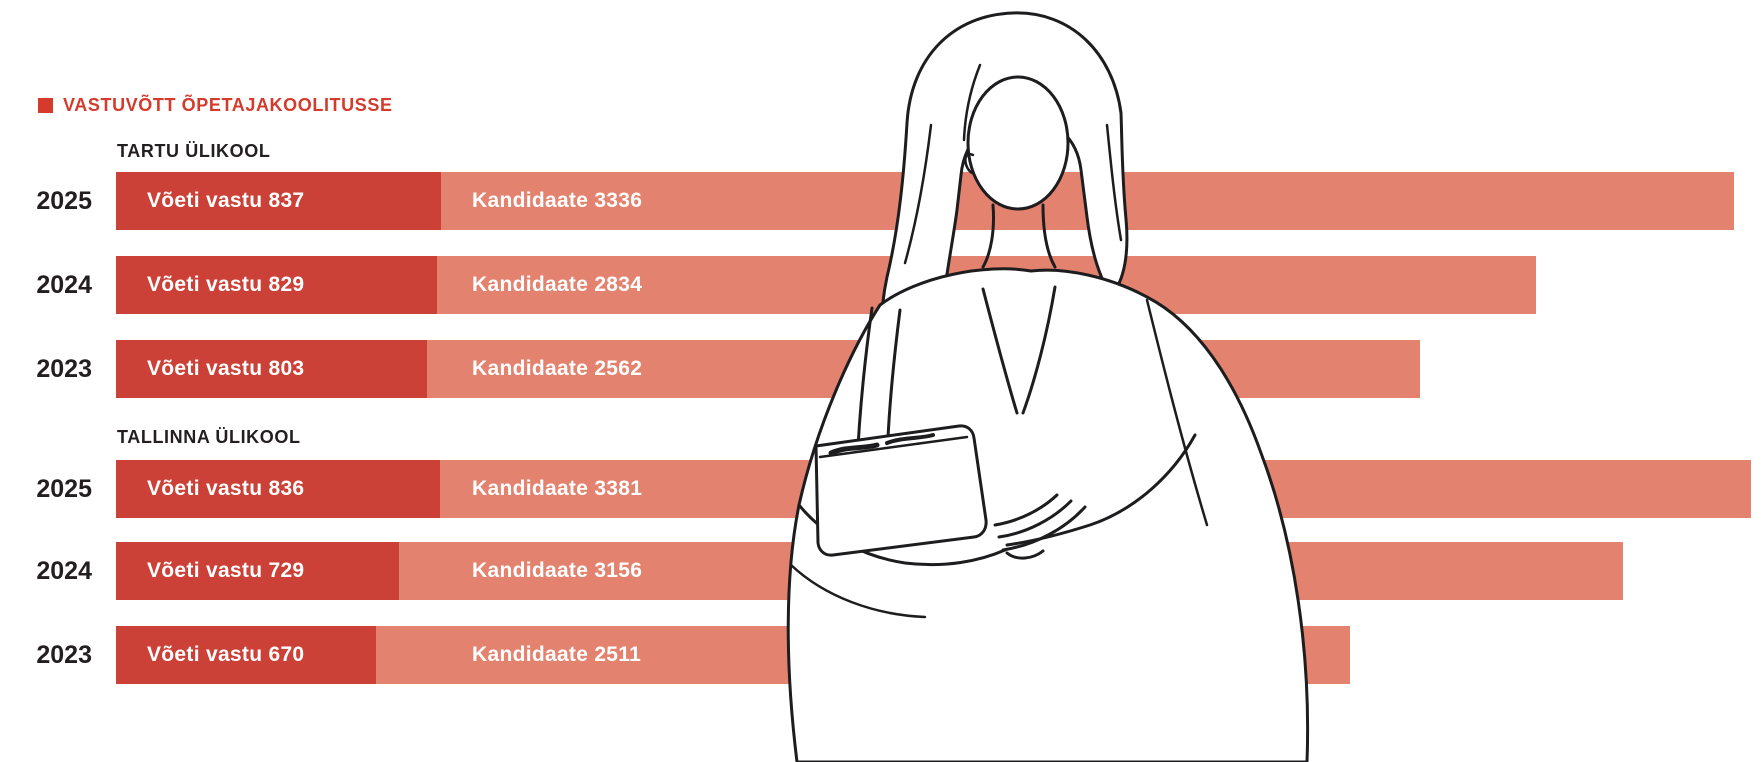  I want to click on candidates-value-label: Kandidaate 2834, so click(557, 284).